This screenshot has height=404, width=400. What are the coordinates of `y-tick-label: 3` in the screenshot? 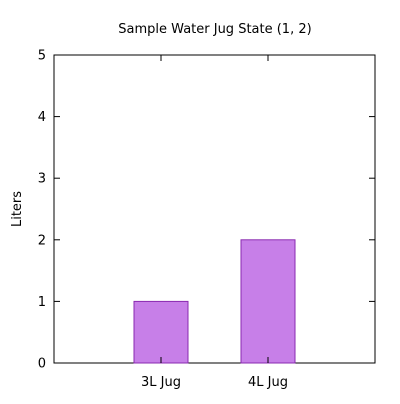 It's located at (42, 179).